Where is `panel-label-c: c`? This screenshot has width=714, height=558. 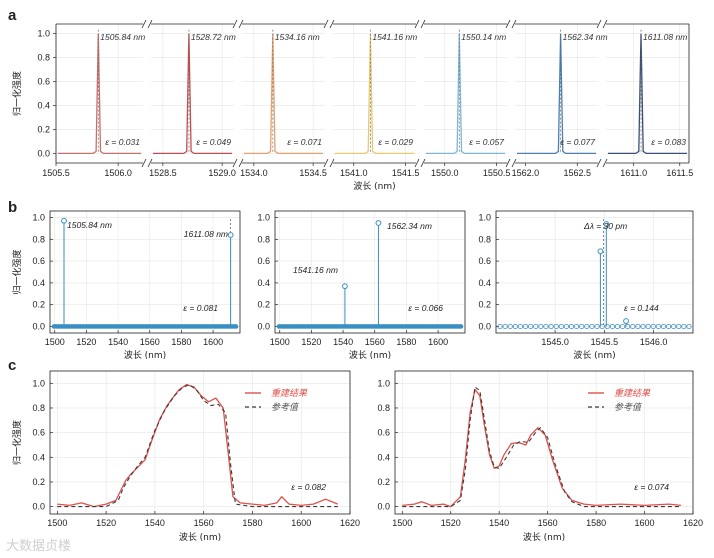 panel-label-c: c is located at coordinates (12, 365).